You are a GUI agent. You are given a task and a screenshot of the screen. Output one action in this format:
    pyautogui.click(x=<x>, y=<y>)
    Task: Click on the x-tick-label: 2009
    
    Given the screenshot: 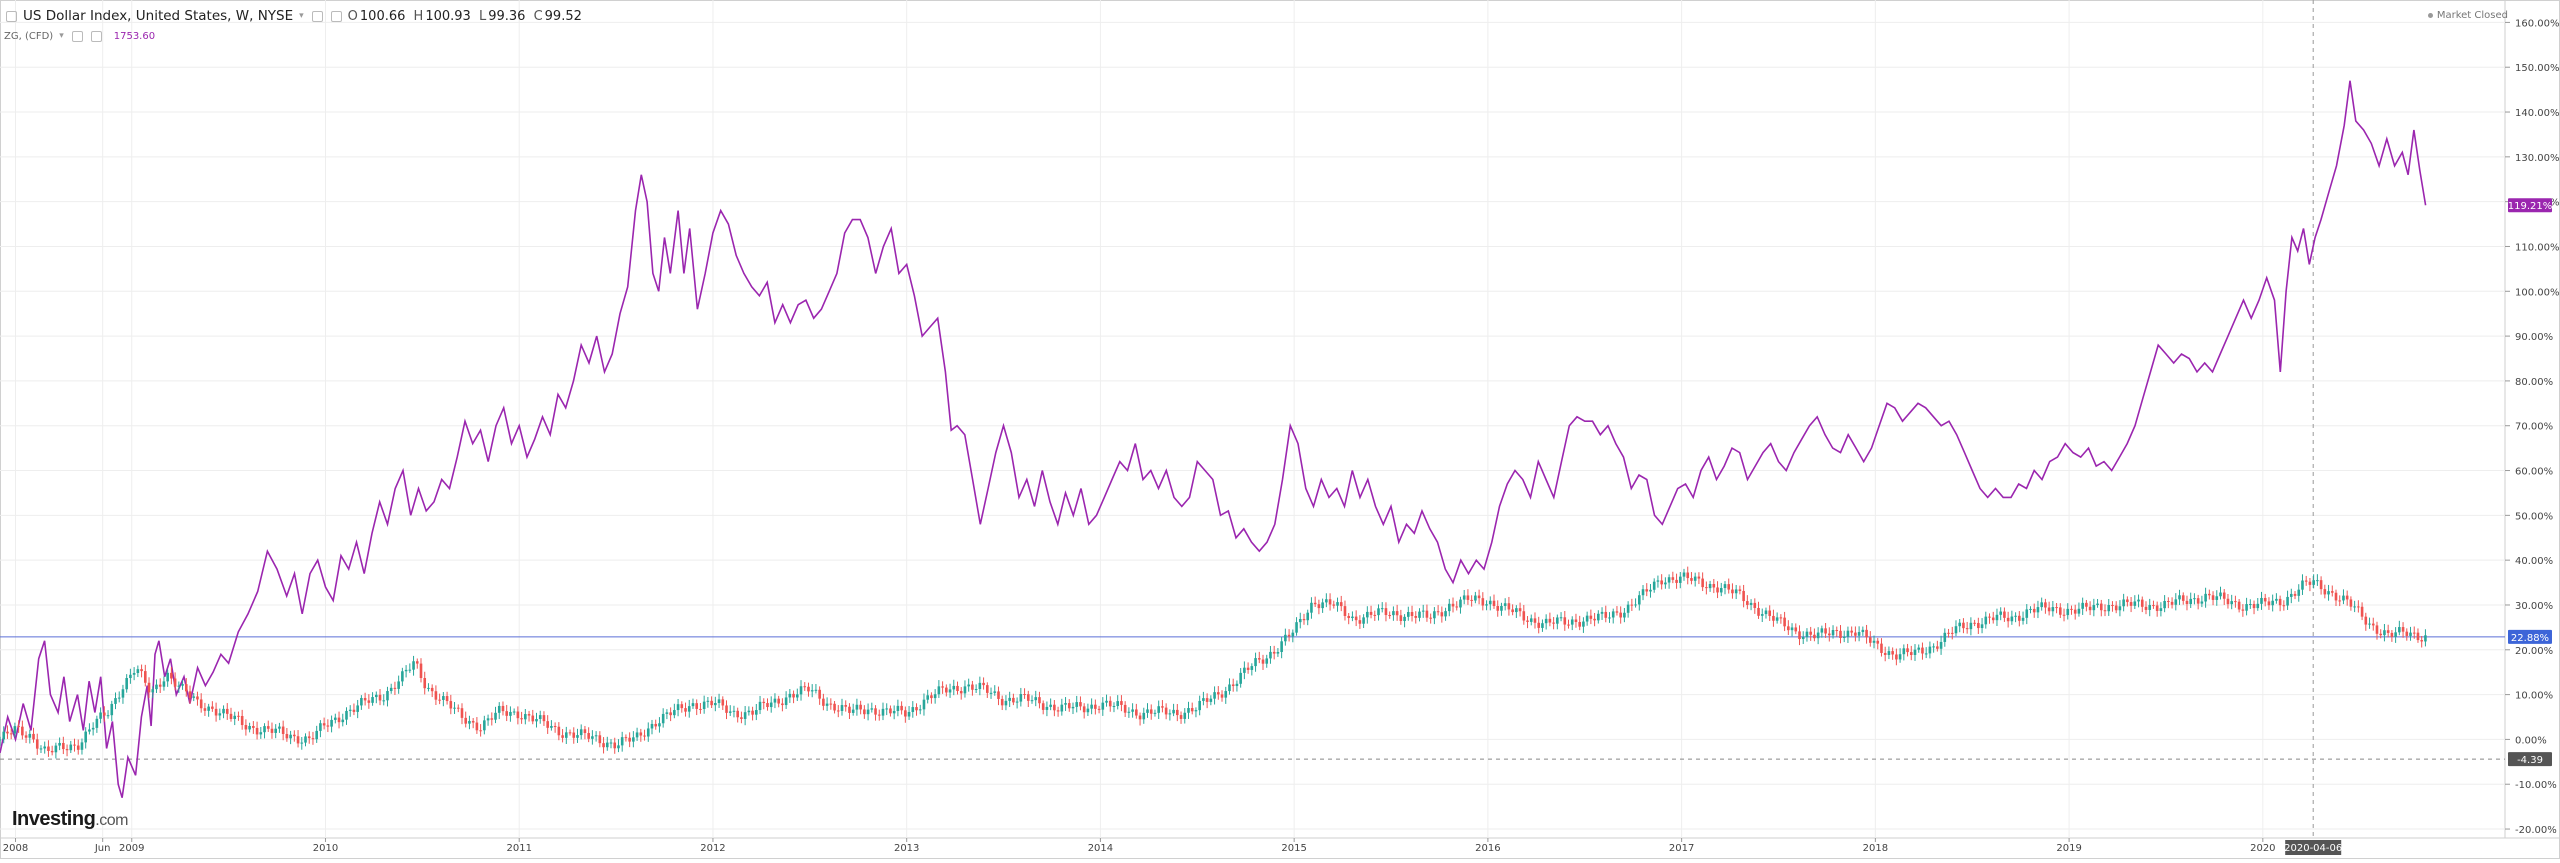 What is the action you would take?
    pyautogui.click(x=131, y=848)
    